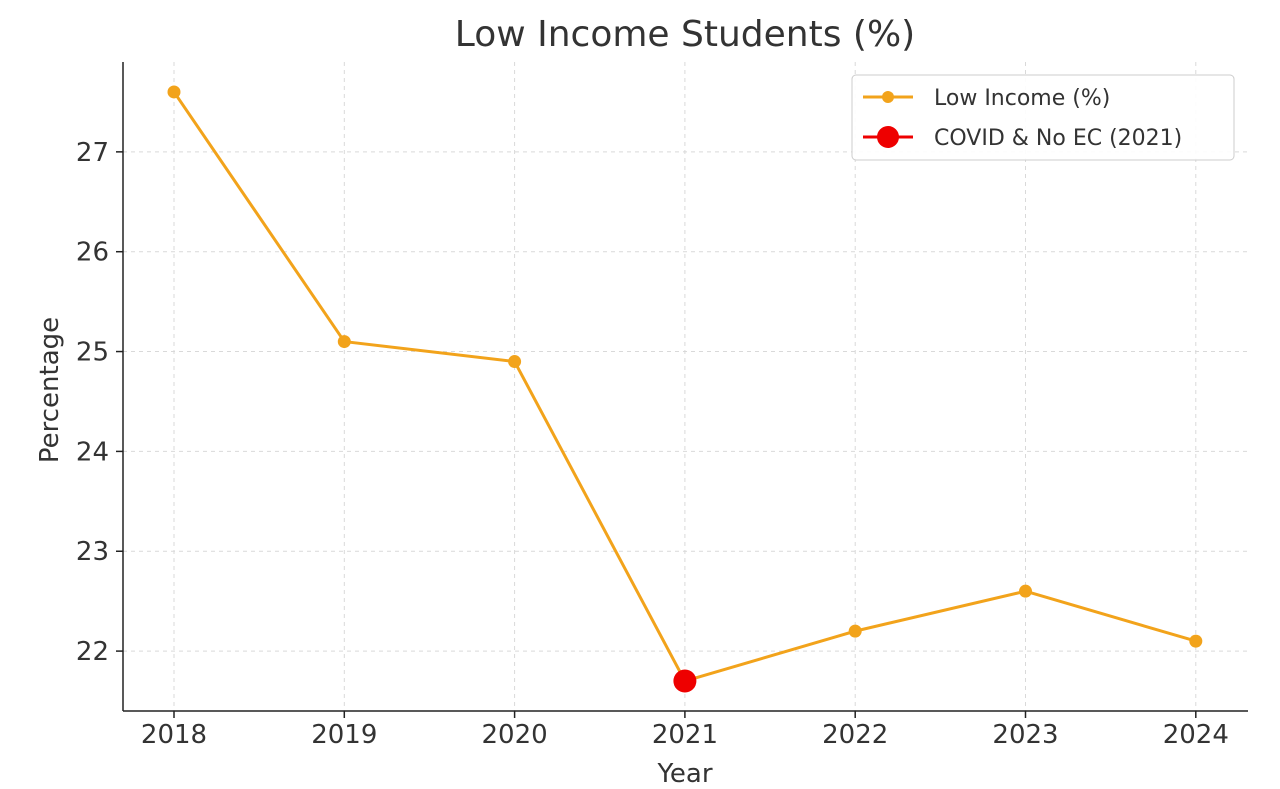 Image resolution: width=1280 pixels, height=789 pixels. Describe the element at coordinates (888, 137) in the screenshot. I see `legend-marker-covid` at that location.